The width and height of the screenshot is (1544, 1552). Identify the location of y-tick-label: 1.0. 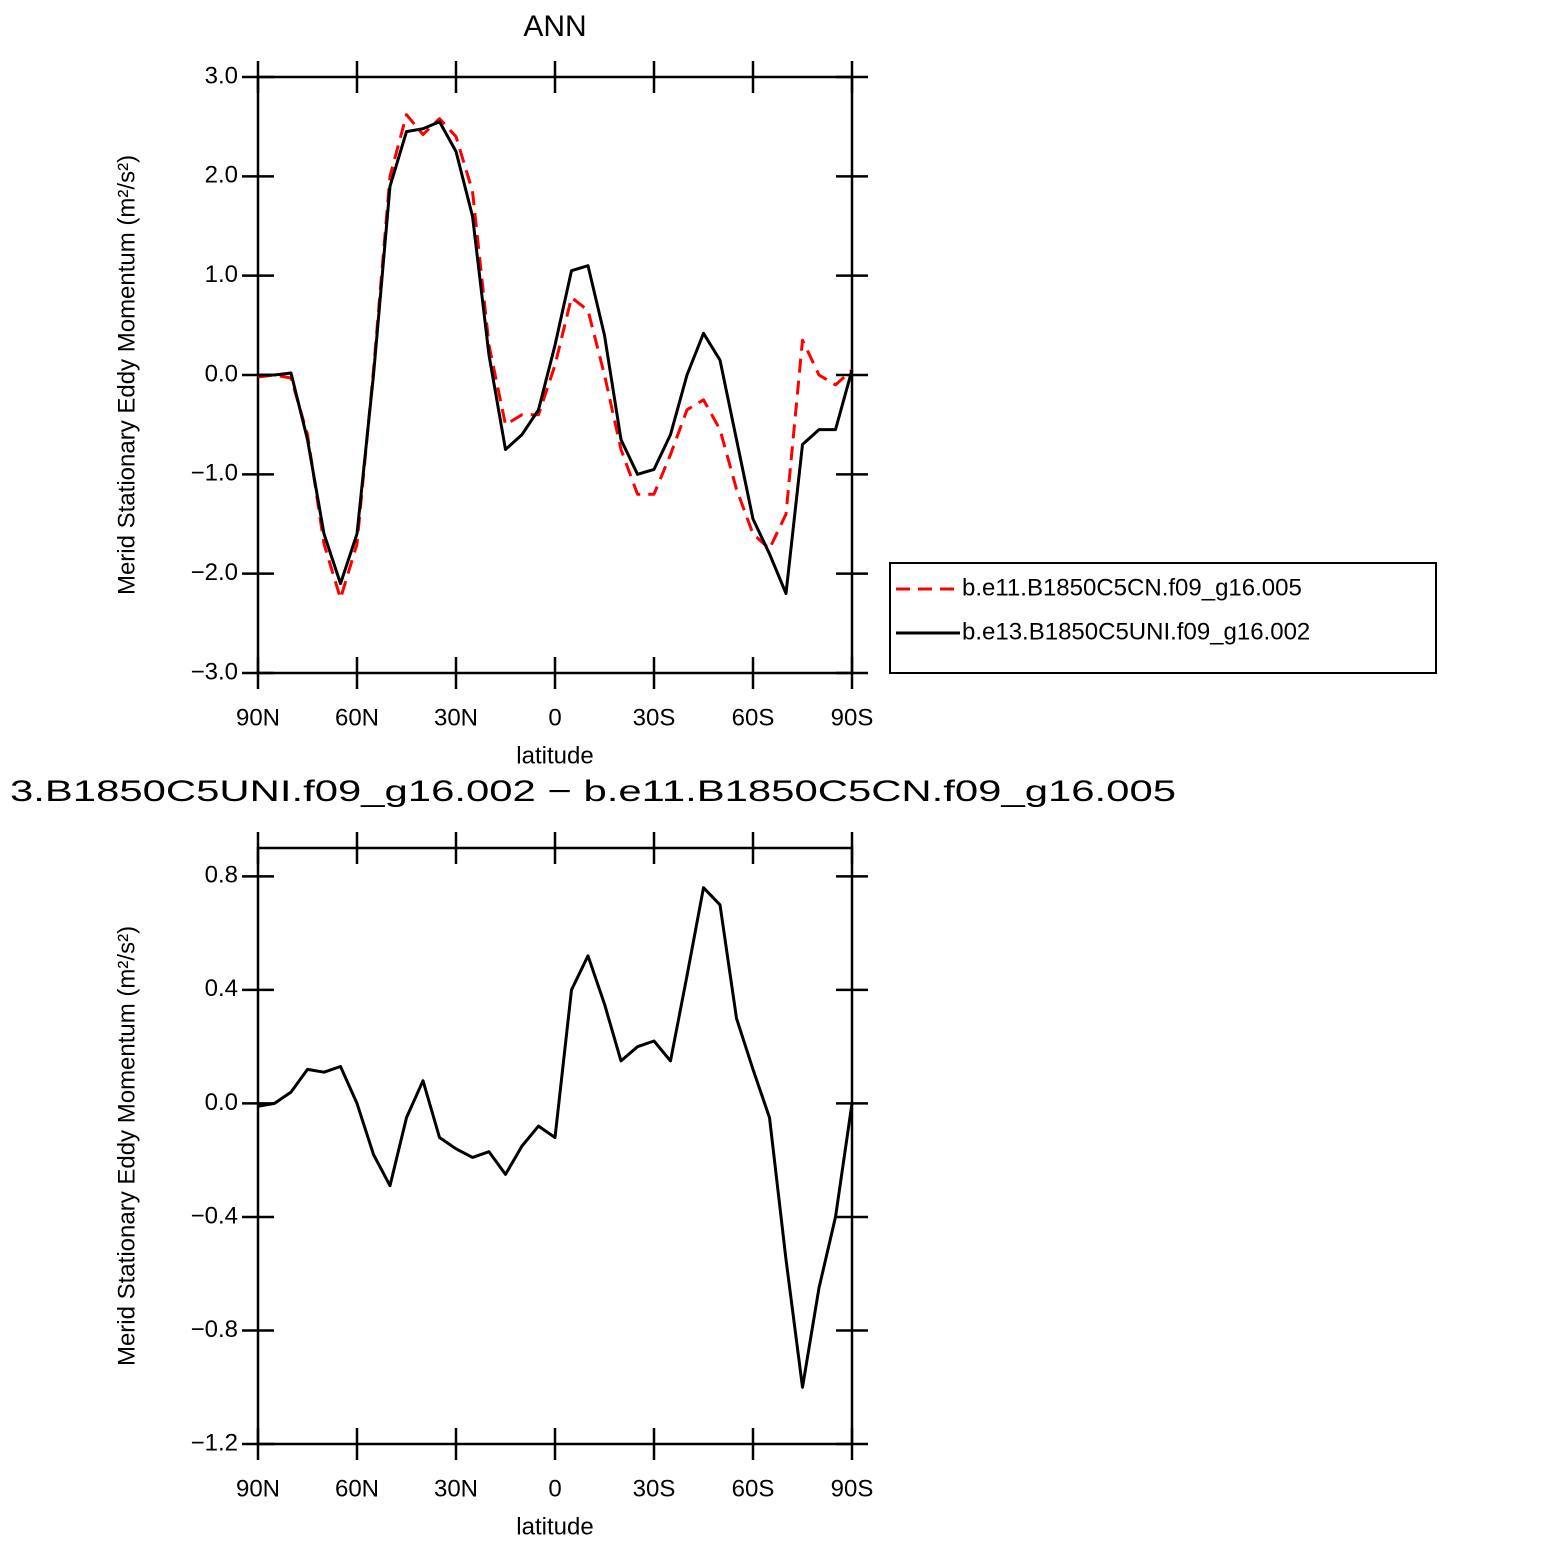
(221, 274).